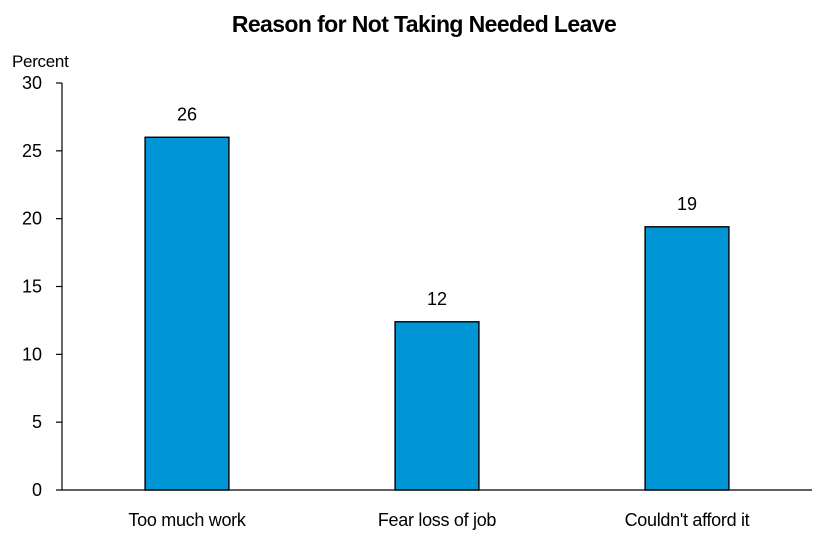 This screenshot has width=820, height=533. What do you see at coordinates (32, 287) in the screenshot?
I see `y-tick-label: 15` at bounding box center [32, 287].